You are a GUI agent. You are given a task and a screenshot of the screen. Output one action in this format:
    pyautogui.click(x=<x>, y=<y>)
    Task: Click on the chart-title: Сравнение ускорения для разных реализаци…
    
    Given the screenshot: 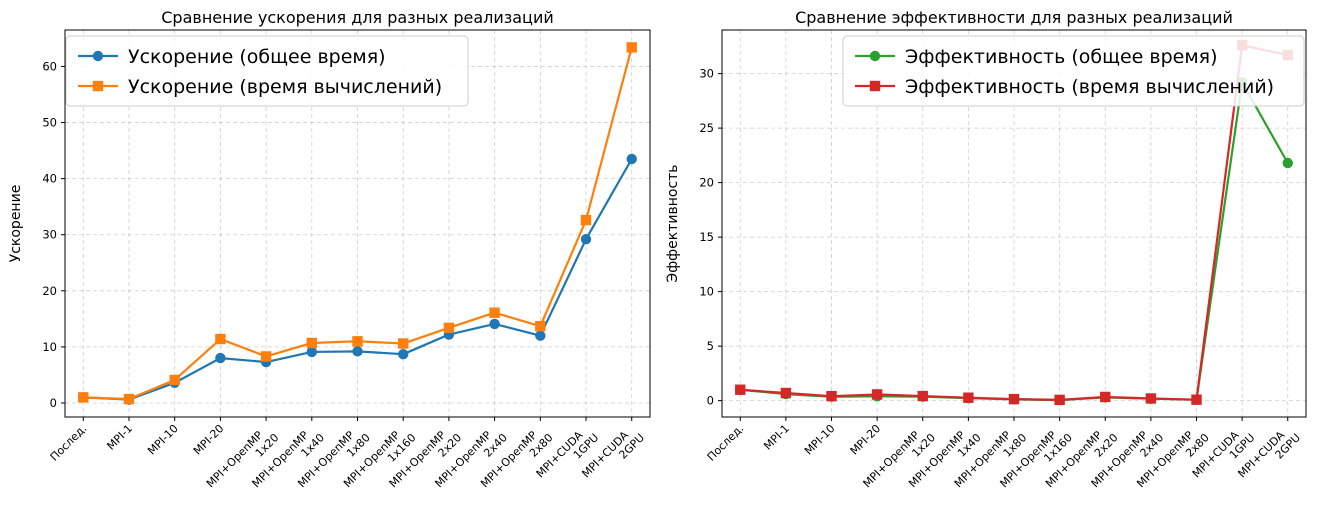 What is the action you would take?
    pyautogui.click(x=357, y=17)
    